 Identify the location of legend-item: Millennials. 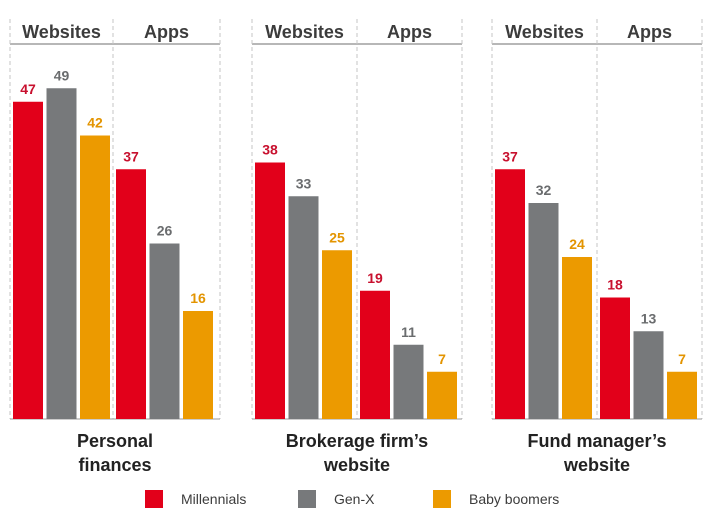
(195, 499).